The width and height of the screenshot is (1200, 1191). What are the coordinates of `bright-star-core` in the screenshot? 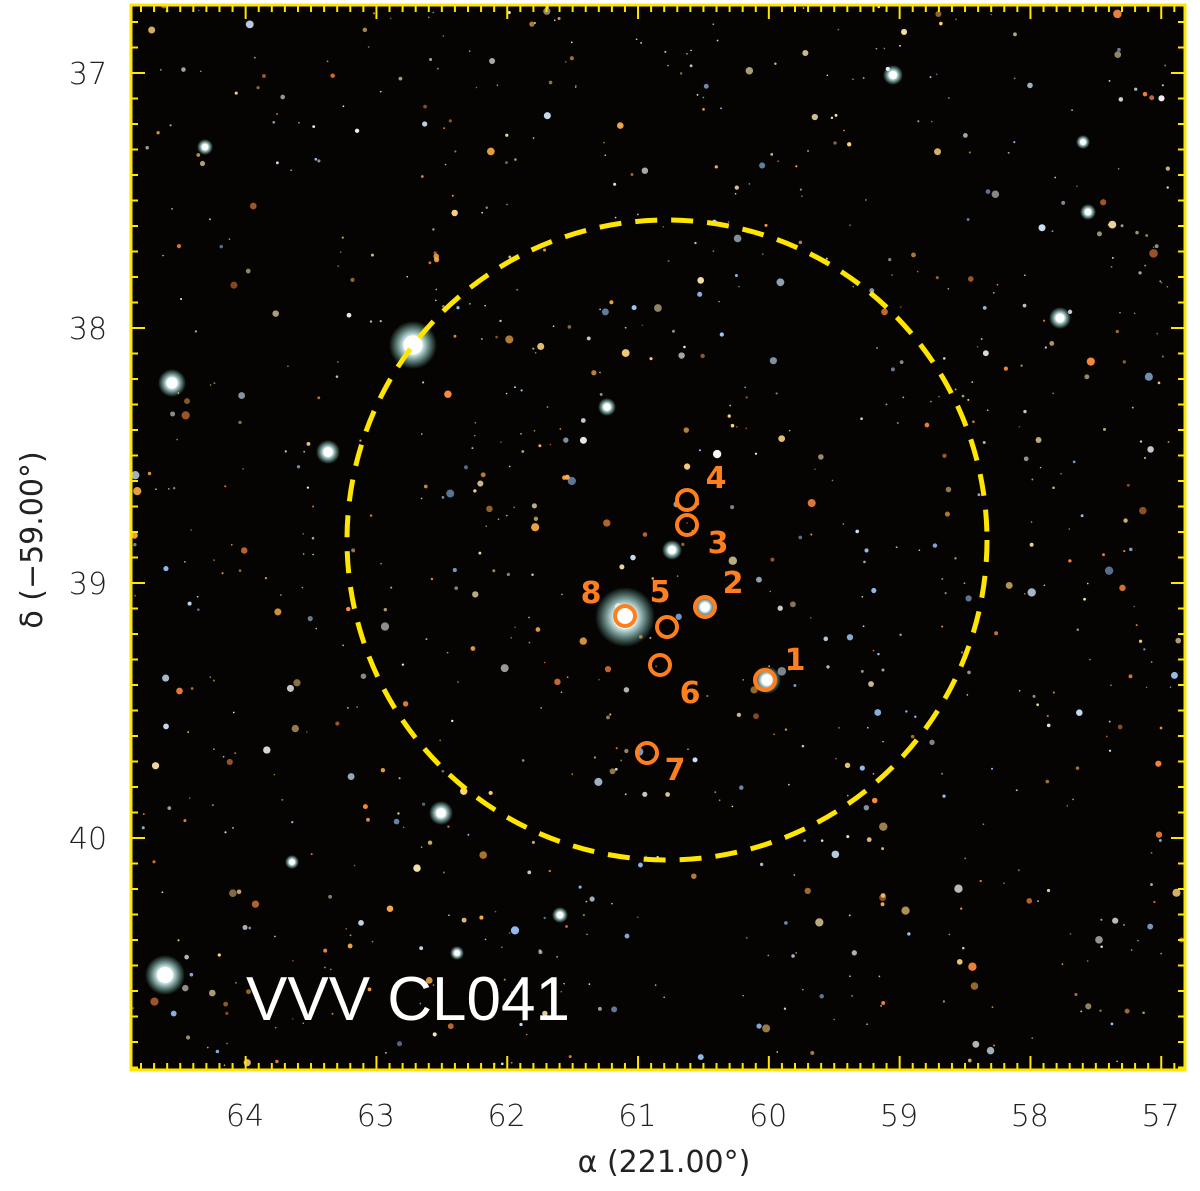 It's located at (441, 813).